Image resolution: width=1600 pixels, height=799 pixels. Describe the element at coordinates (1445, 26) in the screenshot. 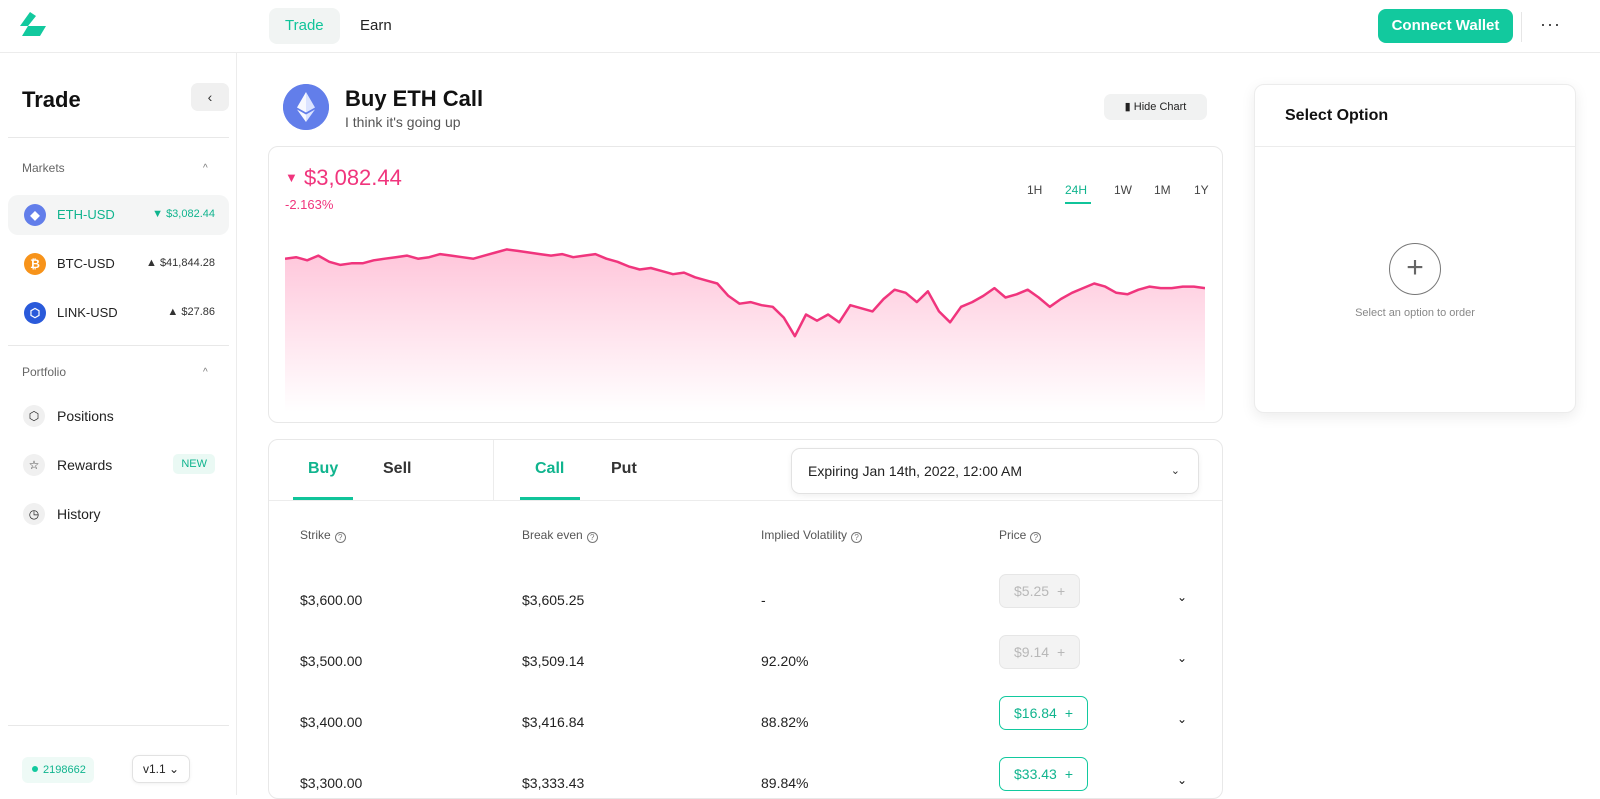

I see `connect-wallet-button: Connect Wallet` at that location.